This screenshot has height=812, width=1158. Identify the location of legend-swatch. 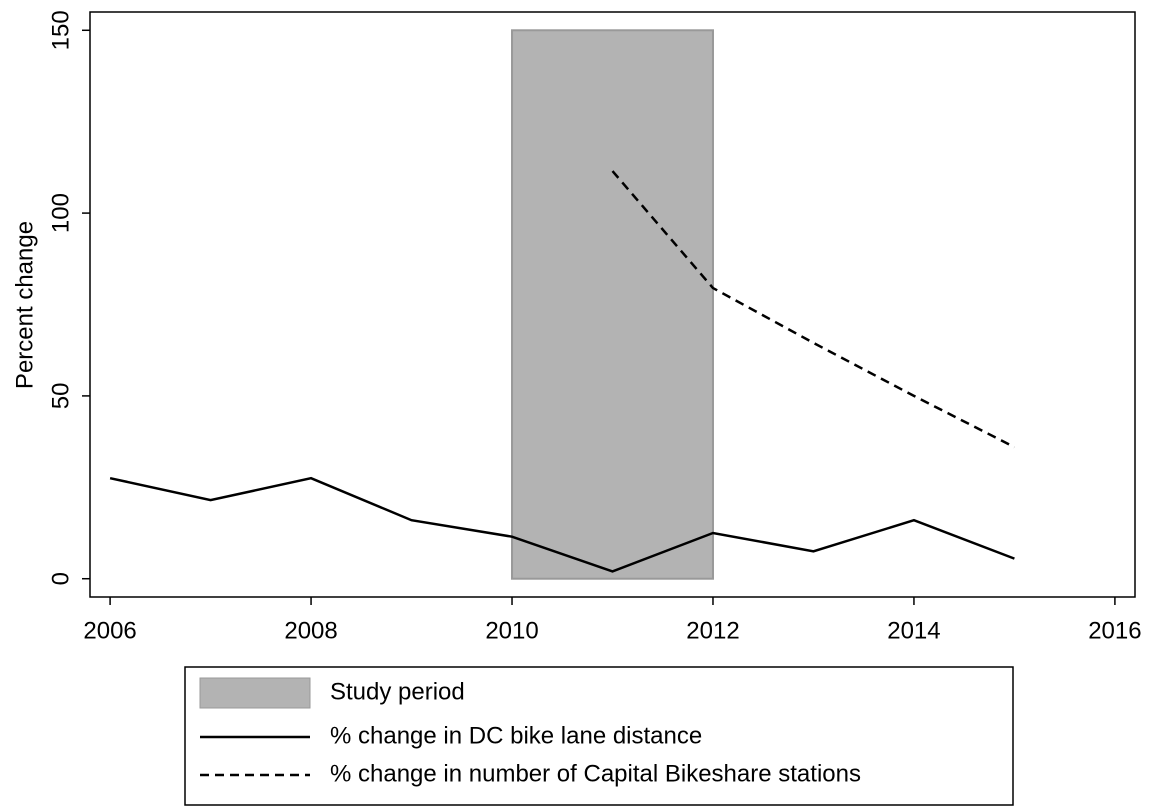
(255, 693).